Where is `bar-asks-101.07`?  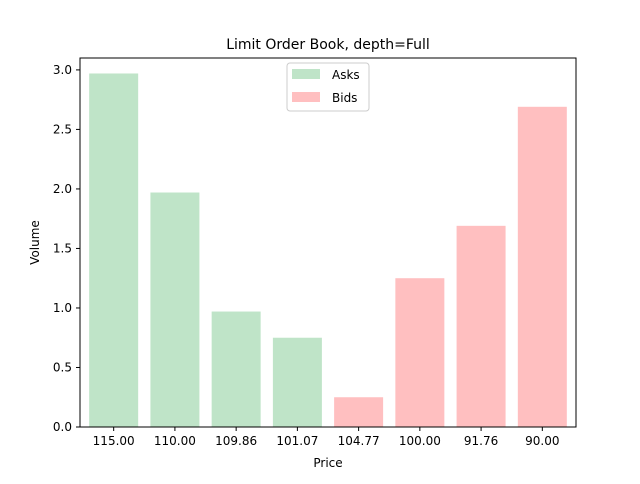 bar-asks-101.07 is located at coordinates (297, 382).